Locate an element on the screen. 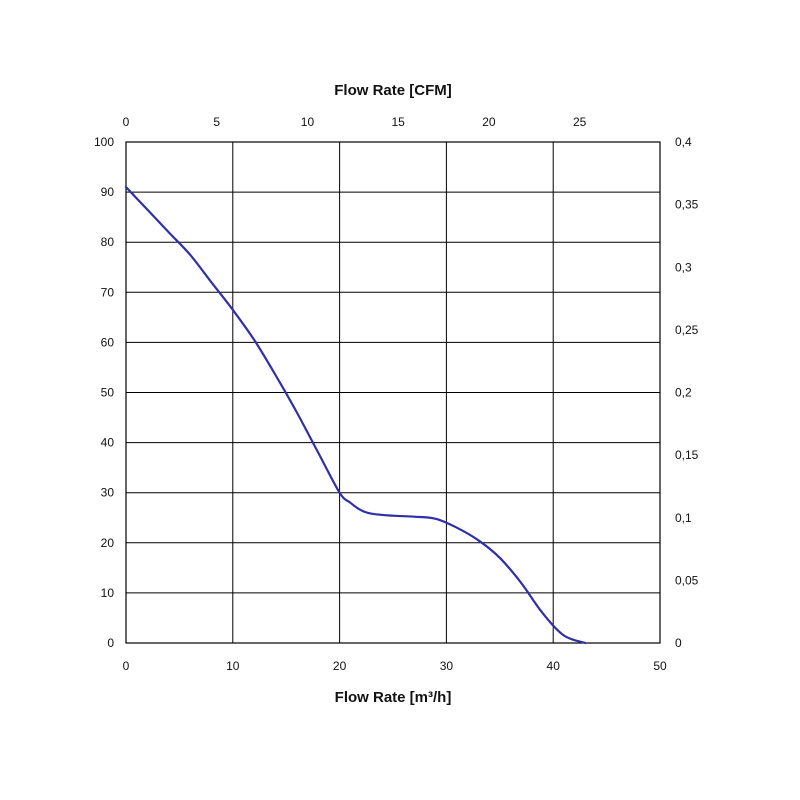 The width and height of the screenshot is (800, 800). top-x-tick-label: 25 is located at coordinates (580, 122).